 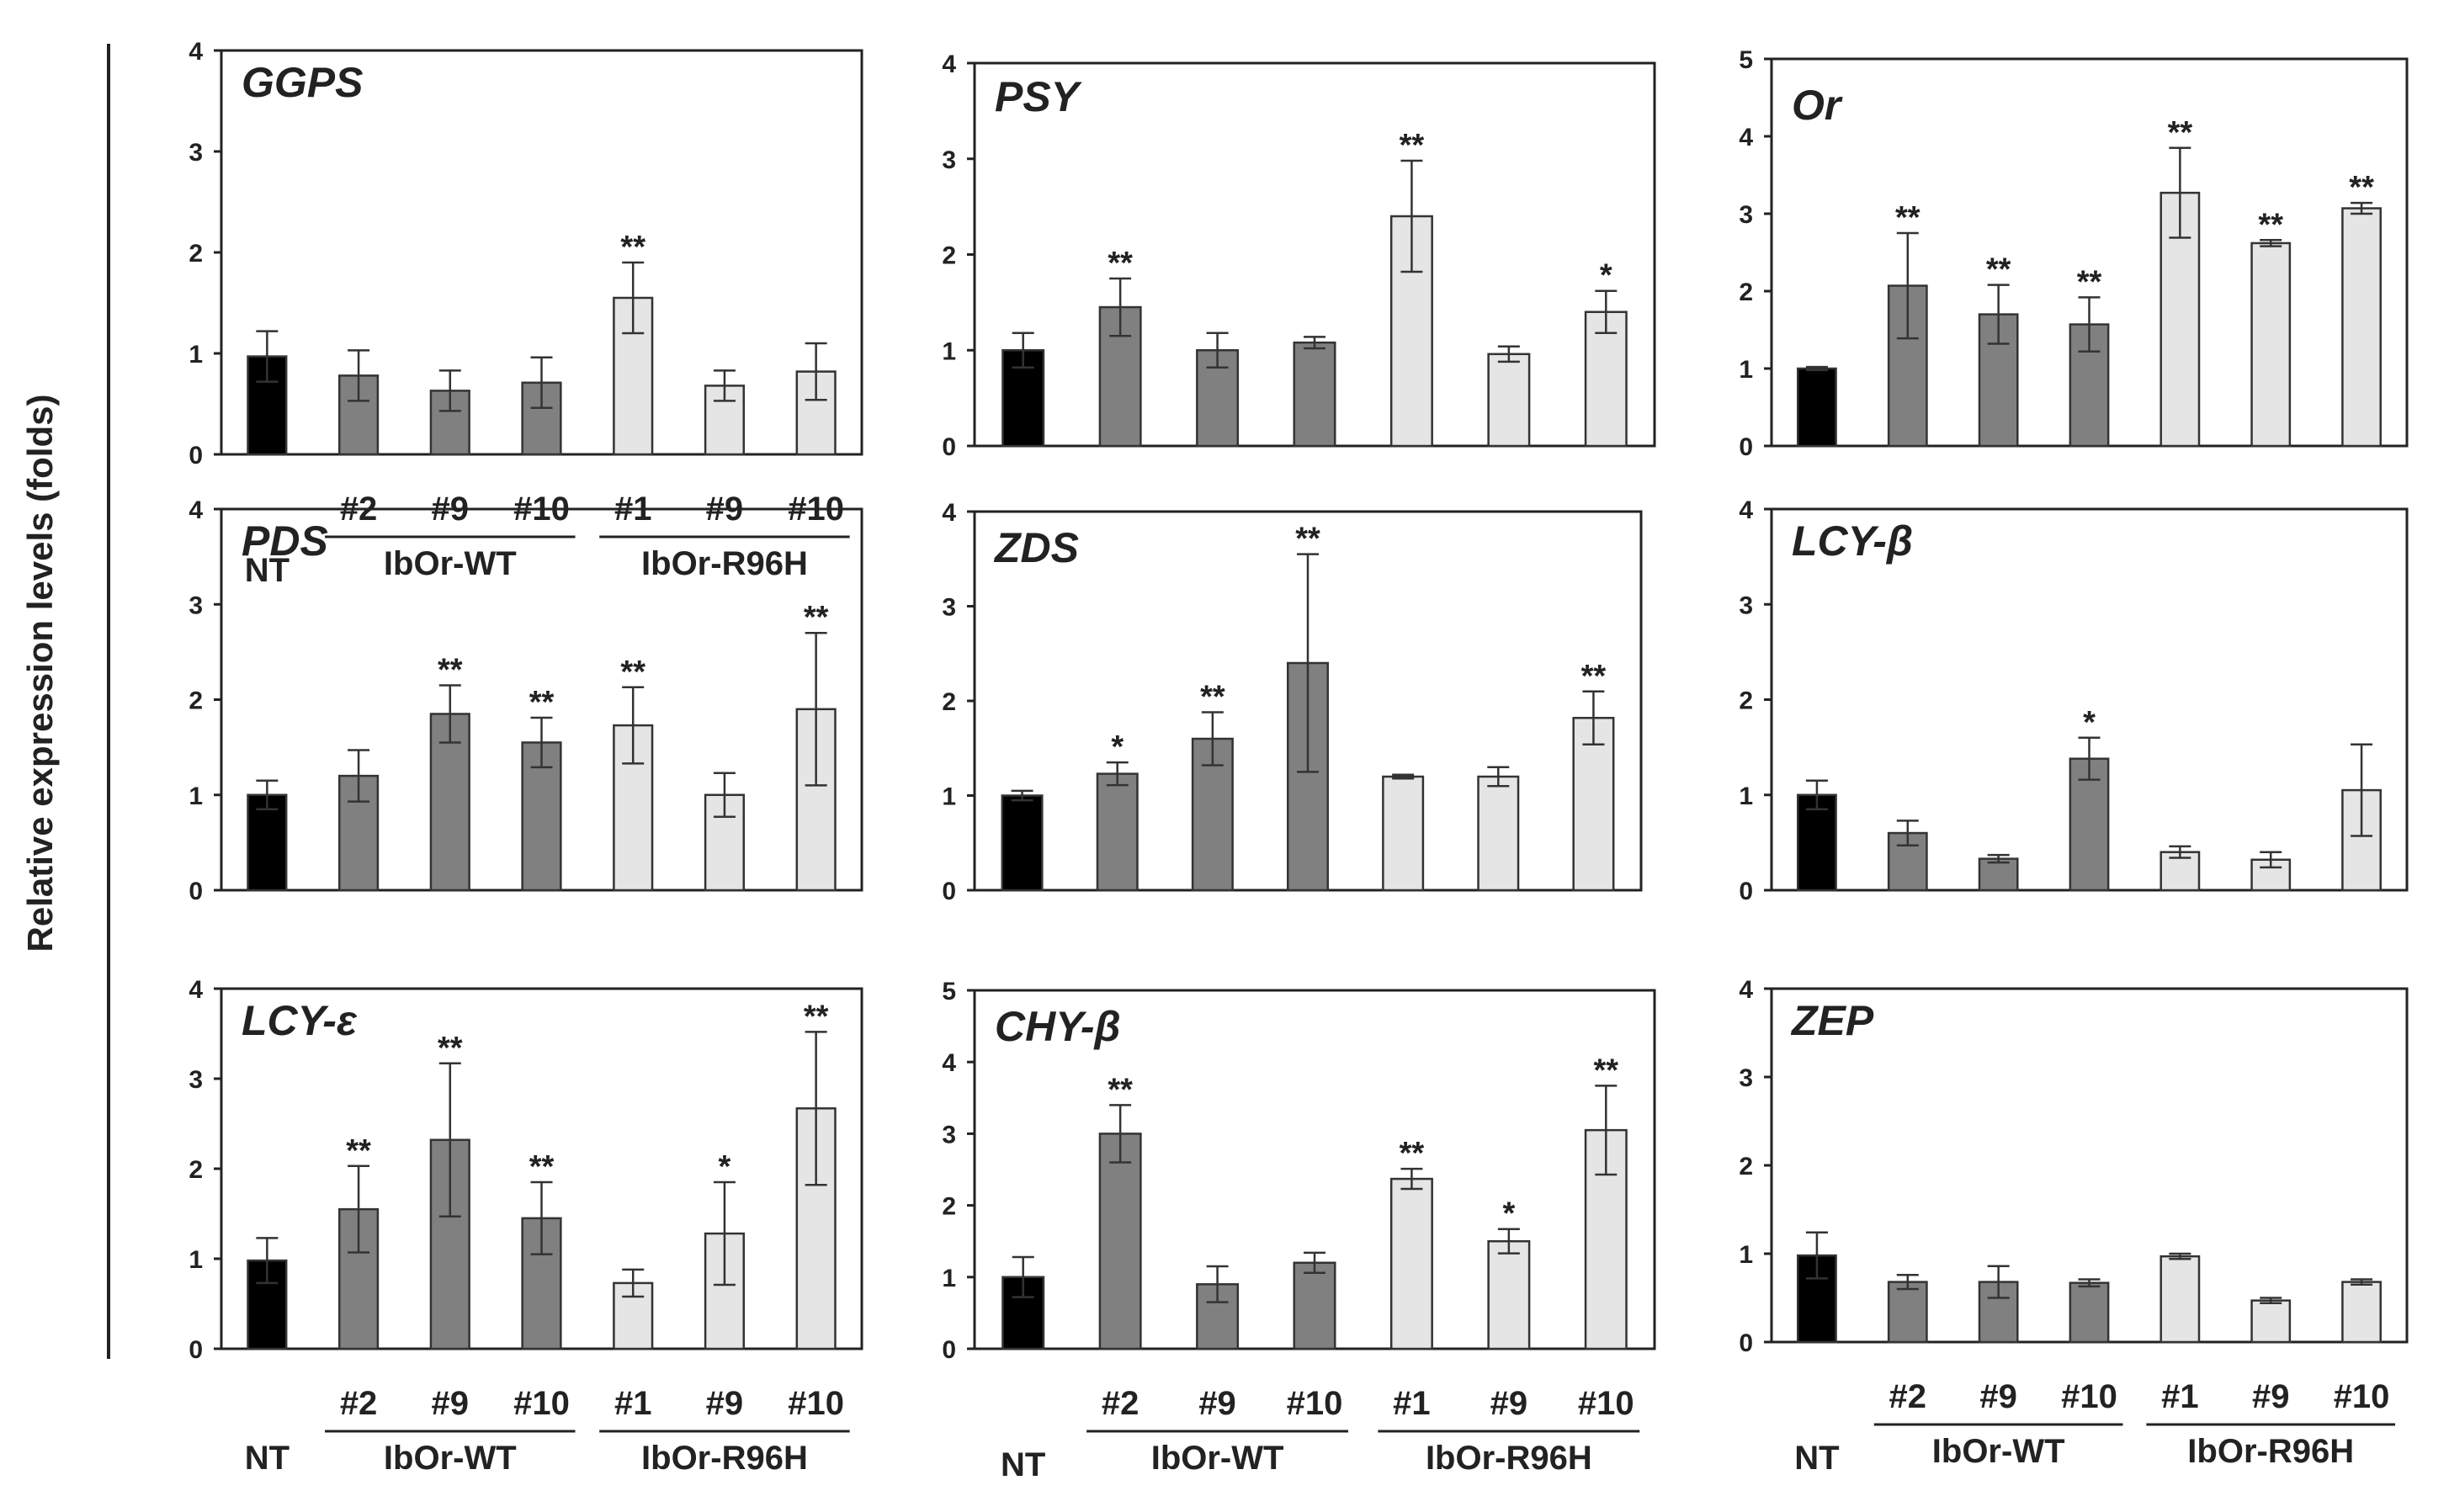 I want to click on chart-title: PSY, so click(x=1039, y=96).